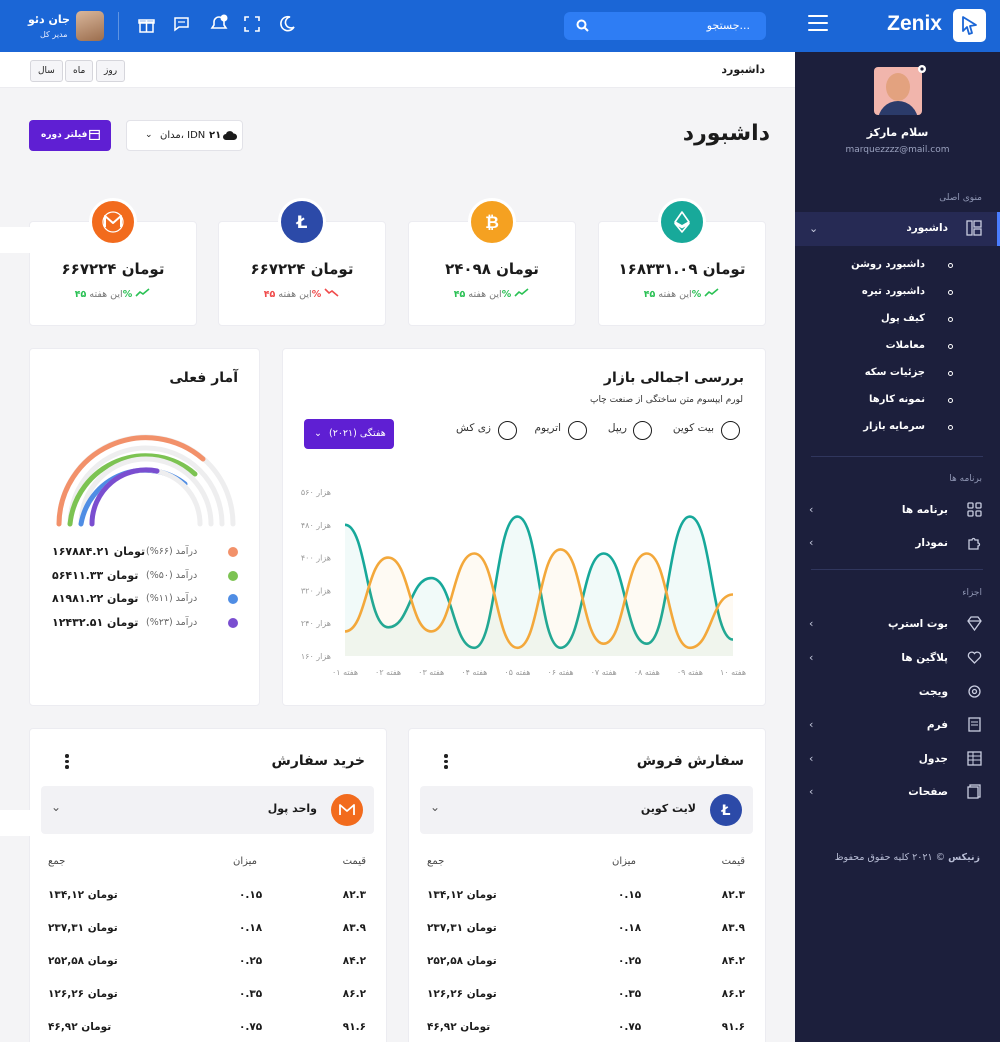 Image resolution: width=1000 pixels, height=1042 pixels. What do you see at coordinates (507, 430) in the screenshot?
I see `legend-radio-zcash` at bounding box center [507, 430].